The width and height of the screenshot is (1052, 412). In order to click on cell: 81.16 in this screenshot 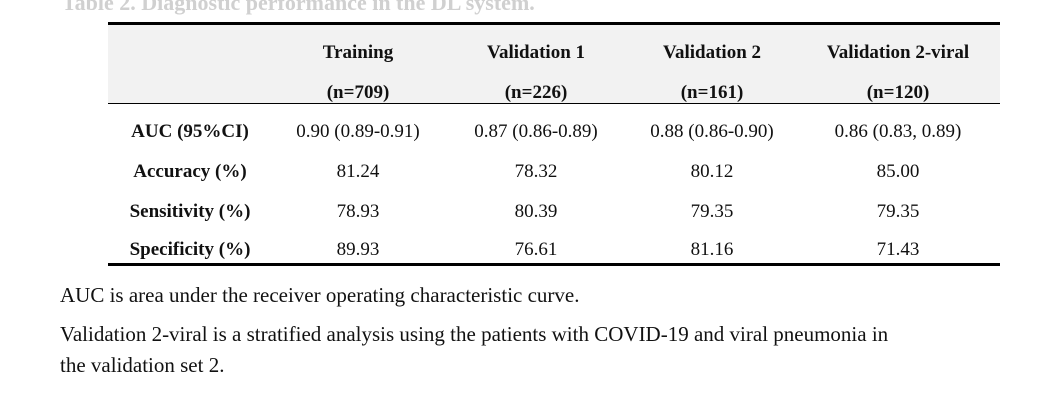, I will do `click(712, 249)`.